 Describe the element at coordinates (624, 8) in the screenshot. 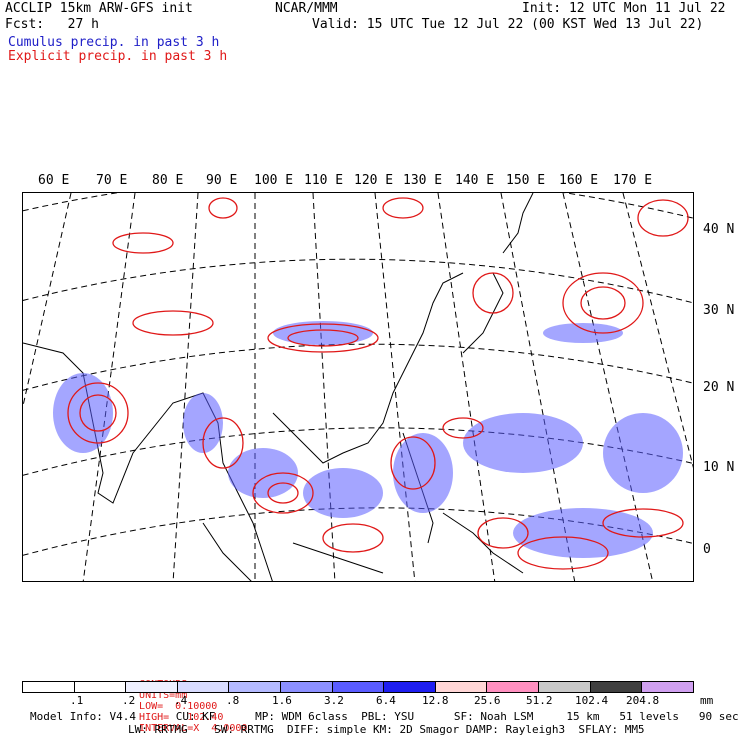

I see `init-time: Init: 12 UTC Mon 11 Jul 22` at that location.